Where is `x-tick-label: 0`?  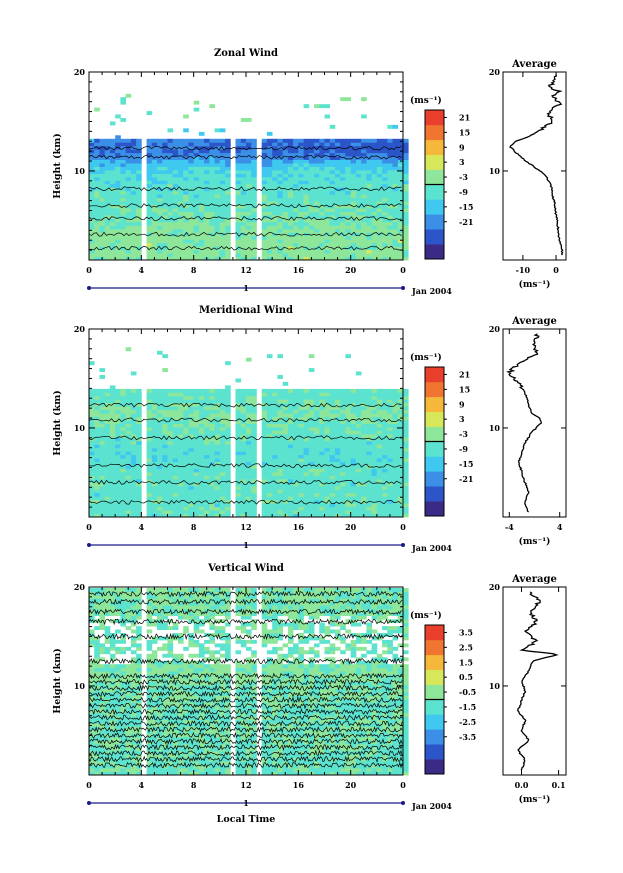
x-tick-label: 0 is located at coordinates (89, 527).